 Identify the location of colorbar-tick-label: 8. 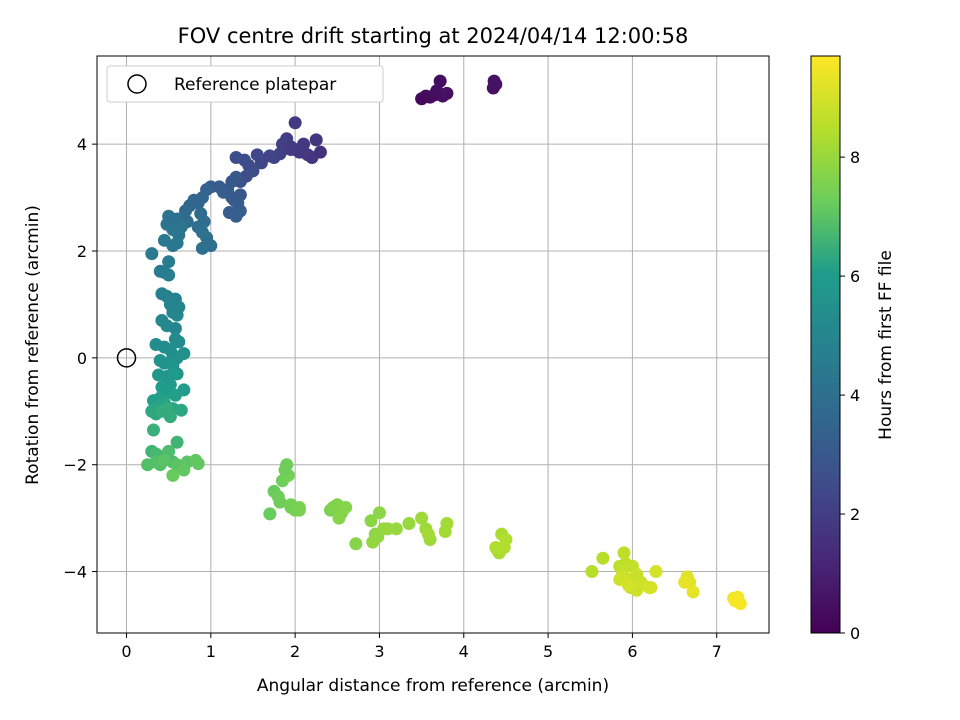
(855, 157).